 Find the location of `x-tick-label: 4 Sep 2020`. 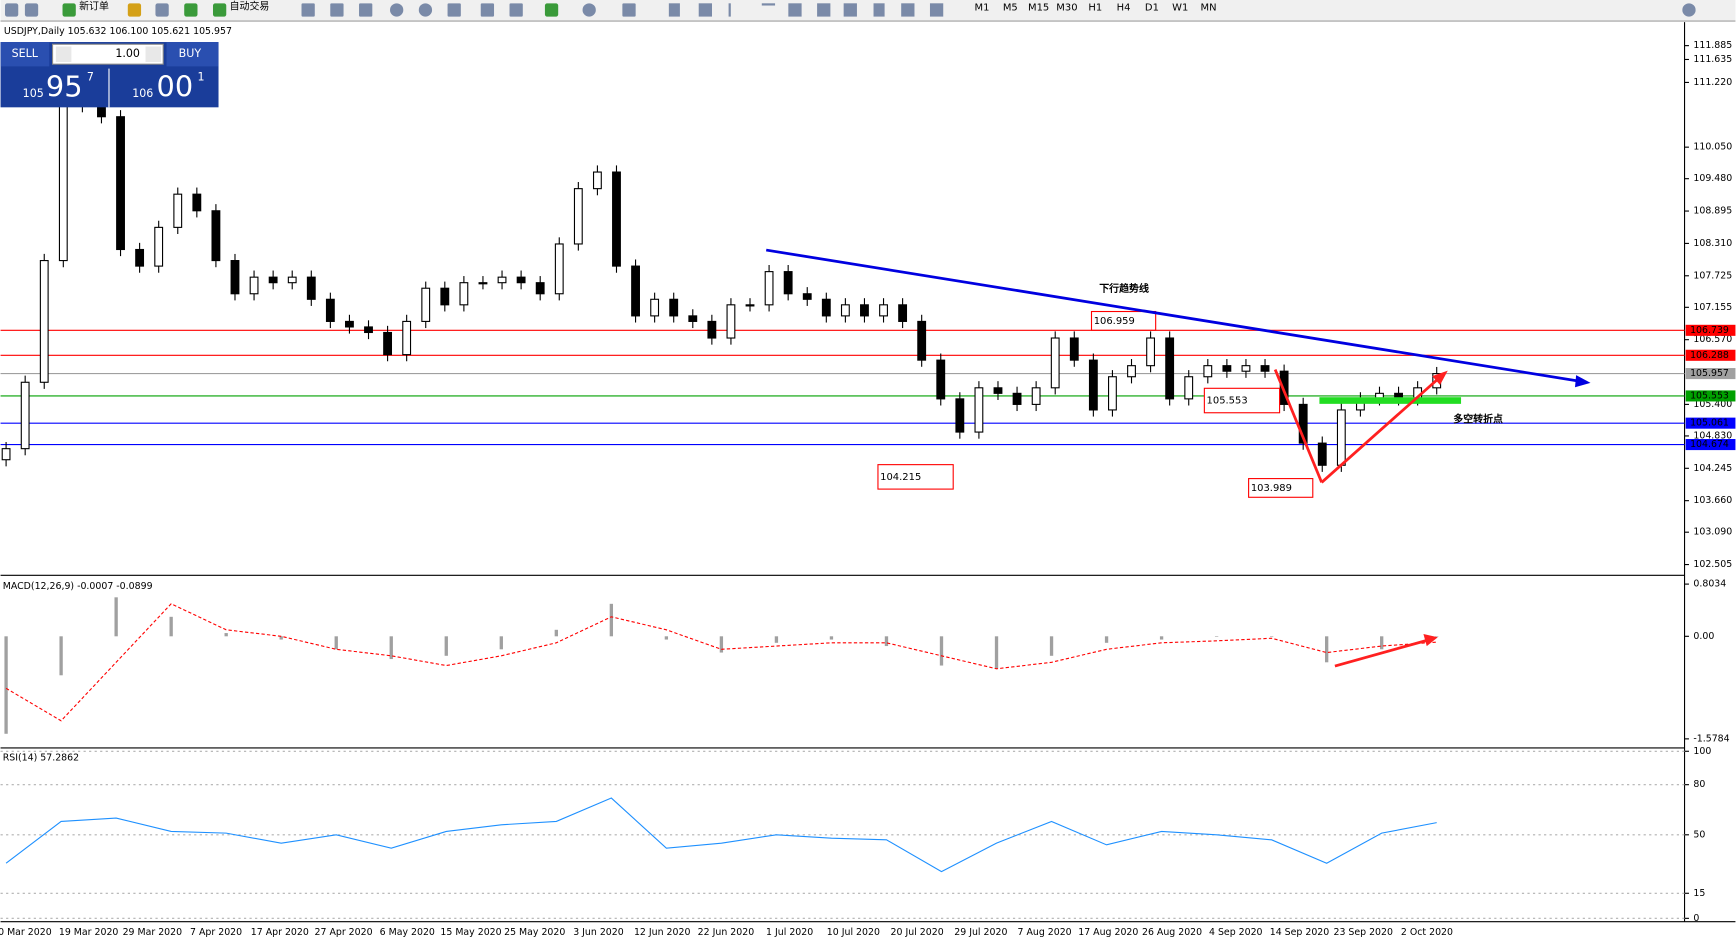

x-tick-label: 4 Sep 2020 is located at coordinates (1236, 932).